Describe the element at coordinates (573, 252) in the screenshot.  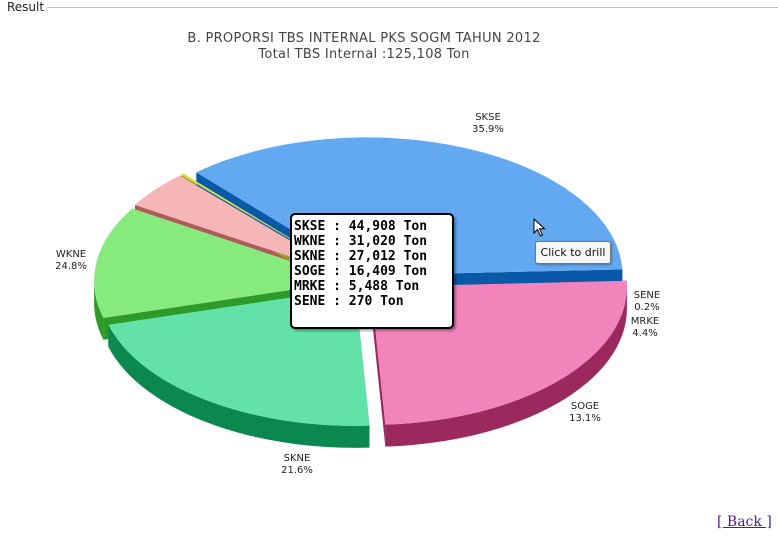
I see `drill-tooltip: Click to drill` at that location.